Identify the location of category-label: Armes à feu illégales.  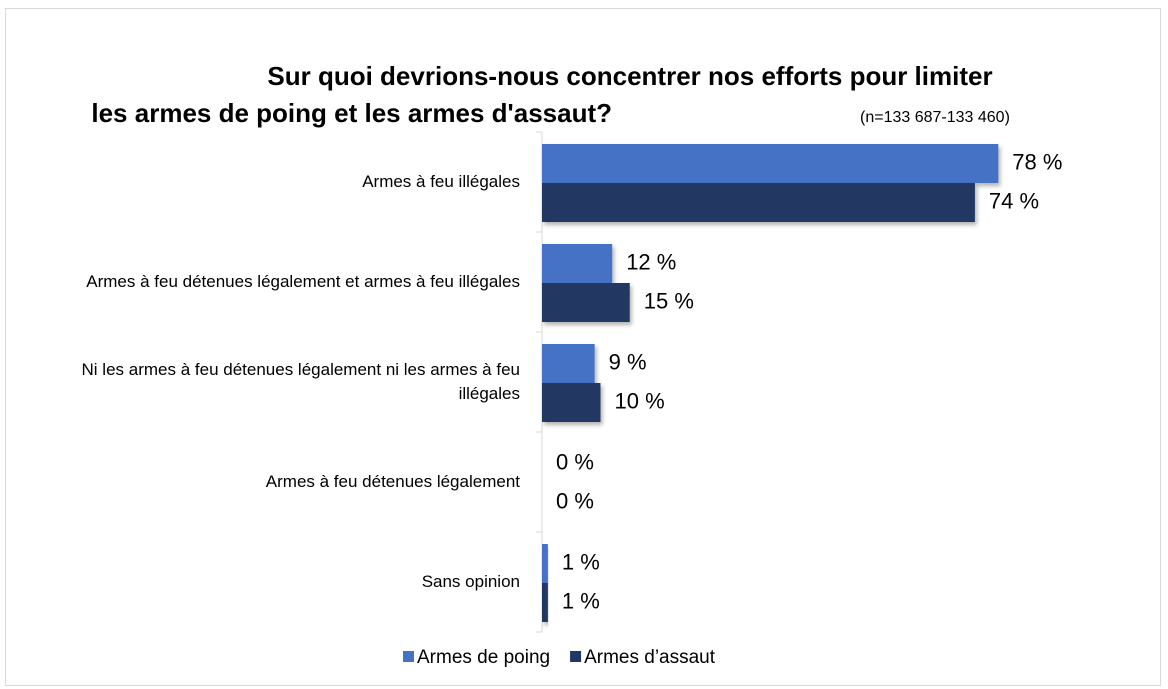
(441, 181).